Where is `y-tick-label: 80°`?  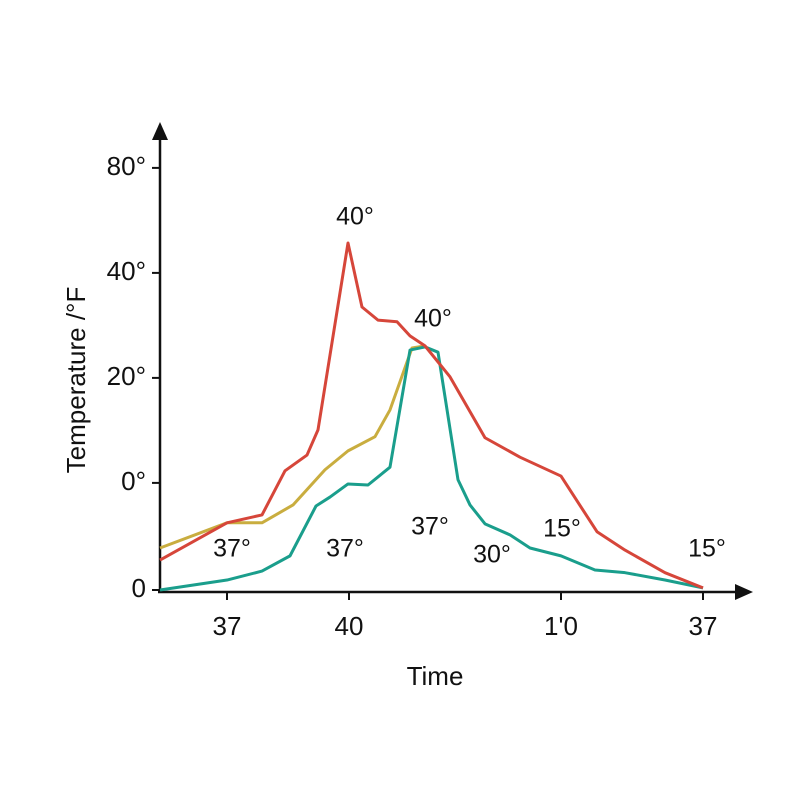 y-tick-label: 80° is located at coordinates (126, 166).